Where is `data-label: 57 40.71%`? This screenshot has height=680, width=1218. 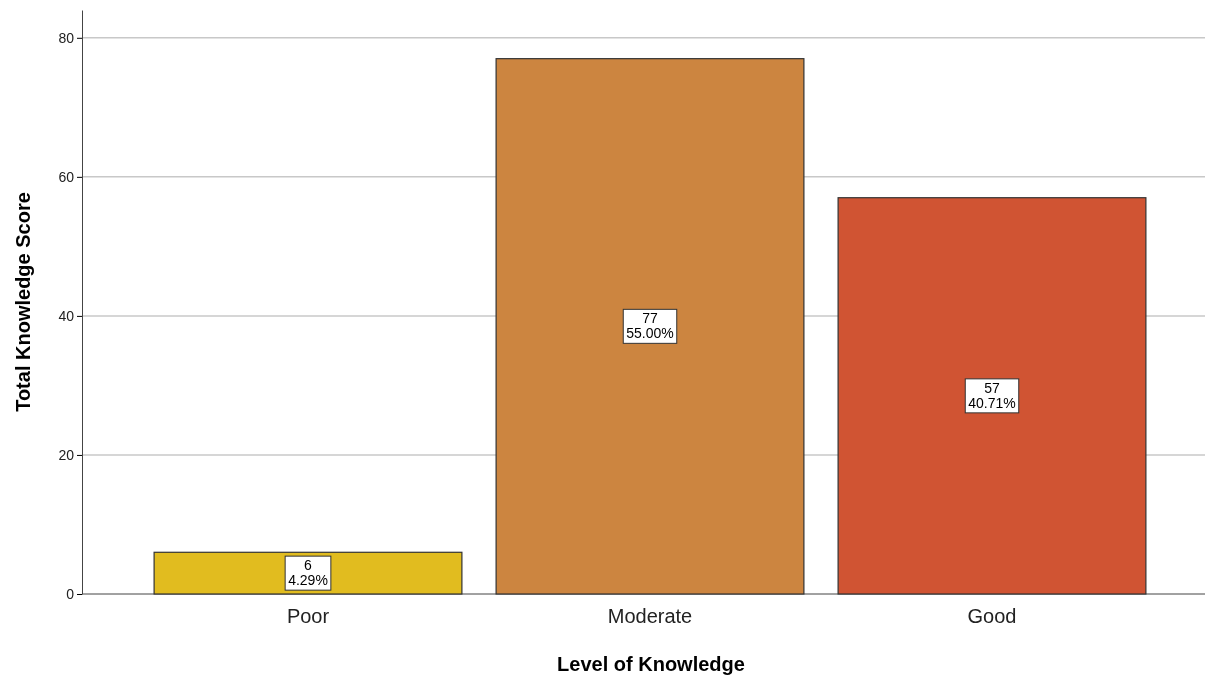 data-label: 57 40.71% is located at coordinates (992, 395).